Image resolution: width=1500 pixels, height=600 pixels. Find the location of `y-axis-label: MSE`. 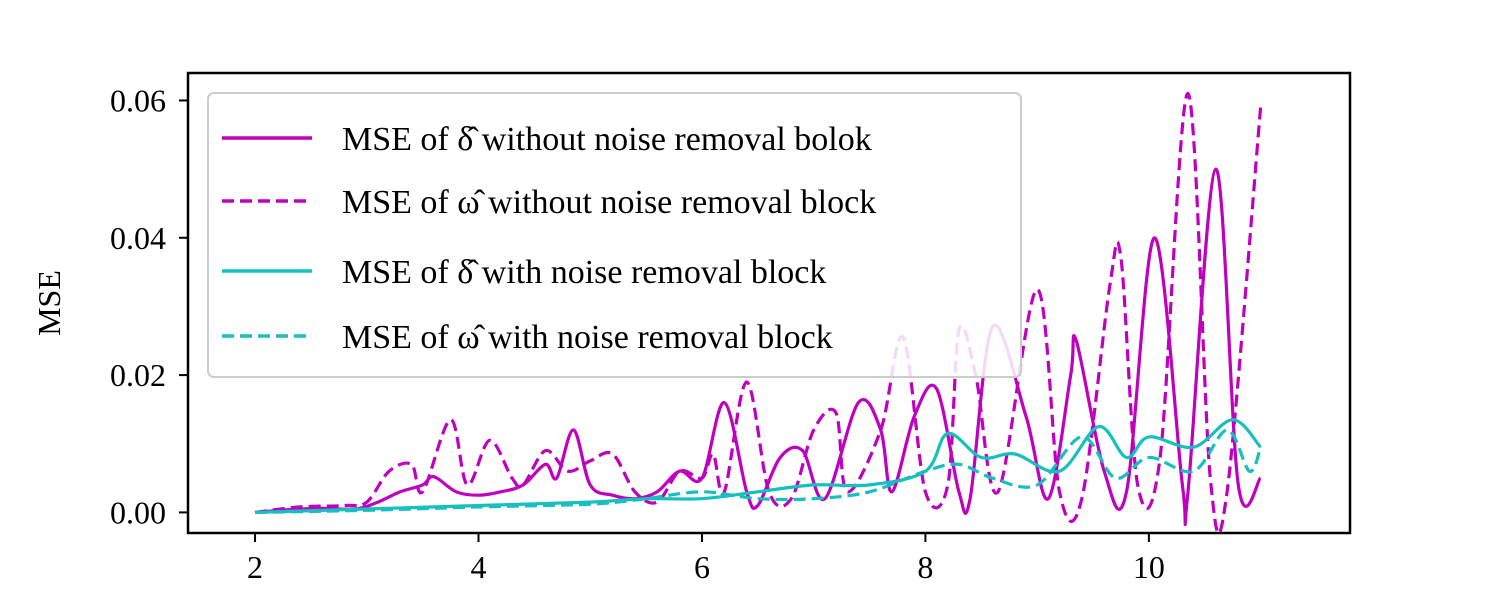

y-axis-label: MSE is located at coordinates (49, 303).